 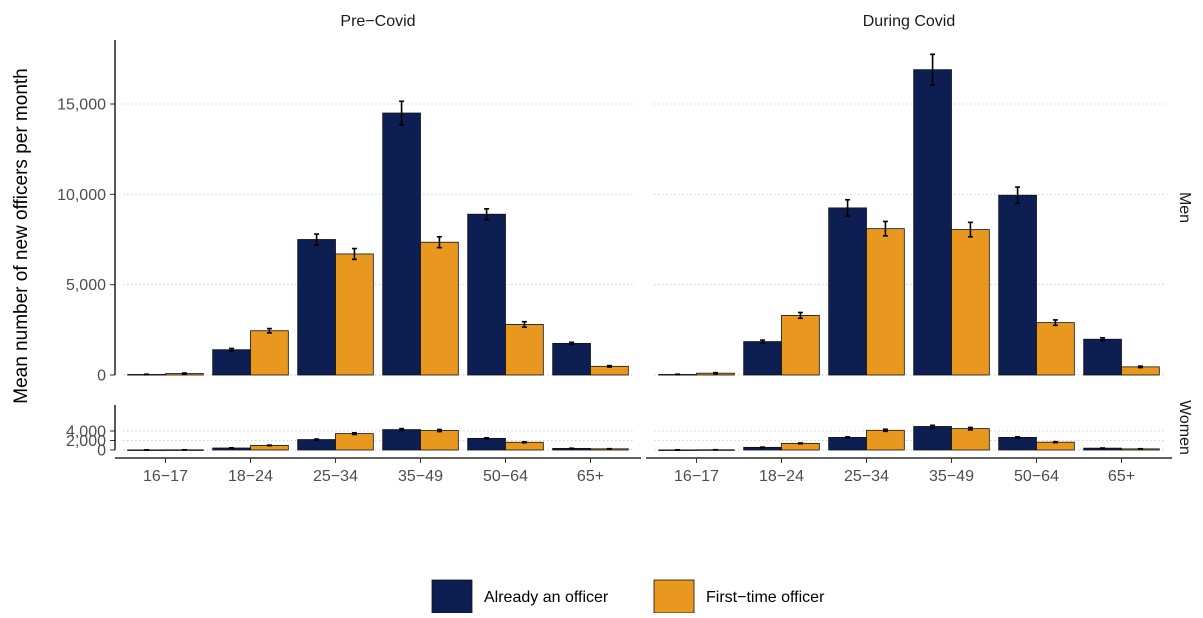 What do you see at coordinates (546, 597) in the screenshot?
I see `legend-label-already-an-officer: Already an officer` at bounding box center [546, 597].